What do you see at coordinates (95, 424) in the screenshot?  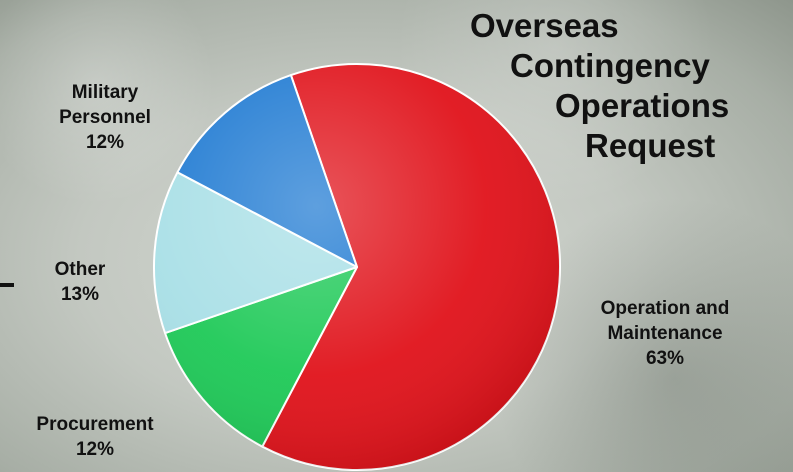 I see `label-procurement-line-1: Procurement` at bounding box center [95, 424].